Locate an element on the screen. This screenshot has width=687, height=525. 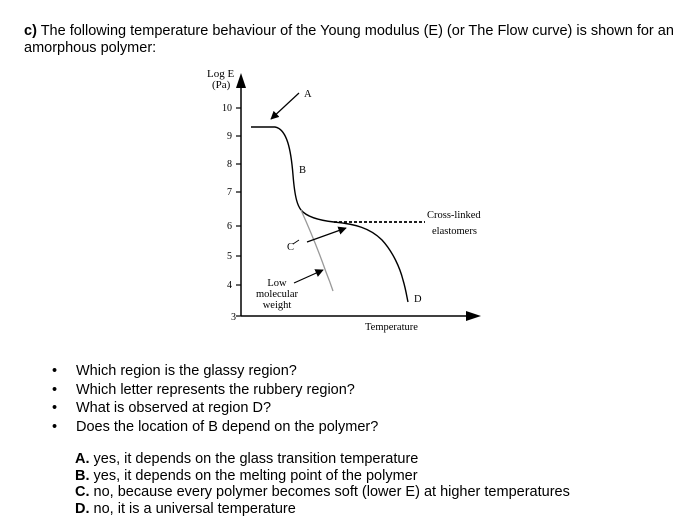
answer-letter: C. is located at coordinates (82, 492).